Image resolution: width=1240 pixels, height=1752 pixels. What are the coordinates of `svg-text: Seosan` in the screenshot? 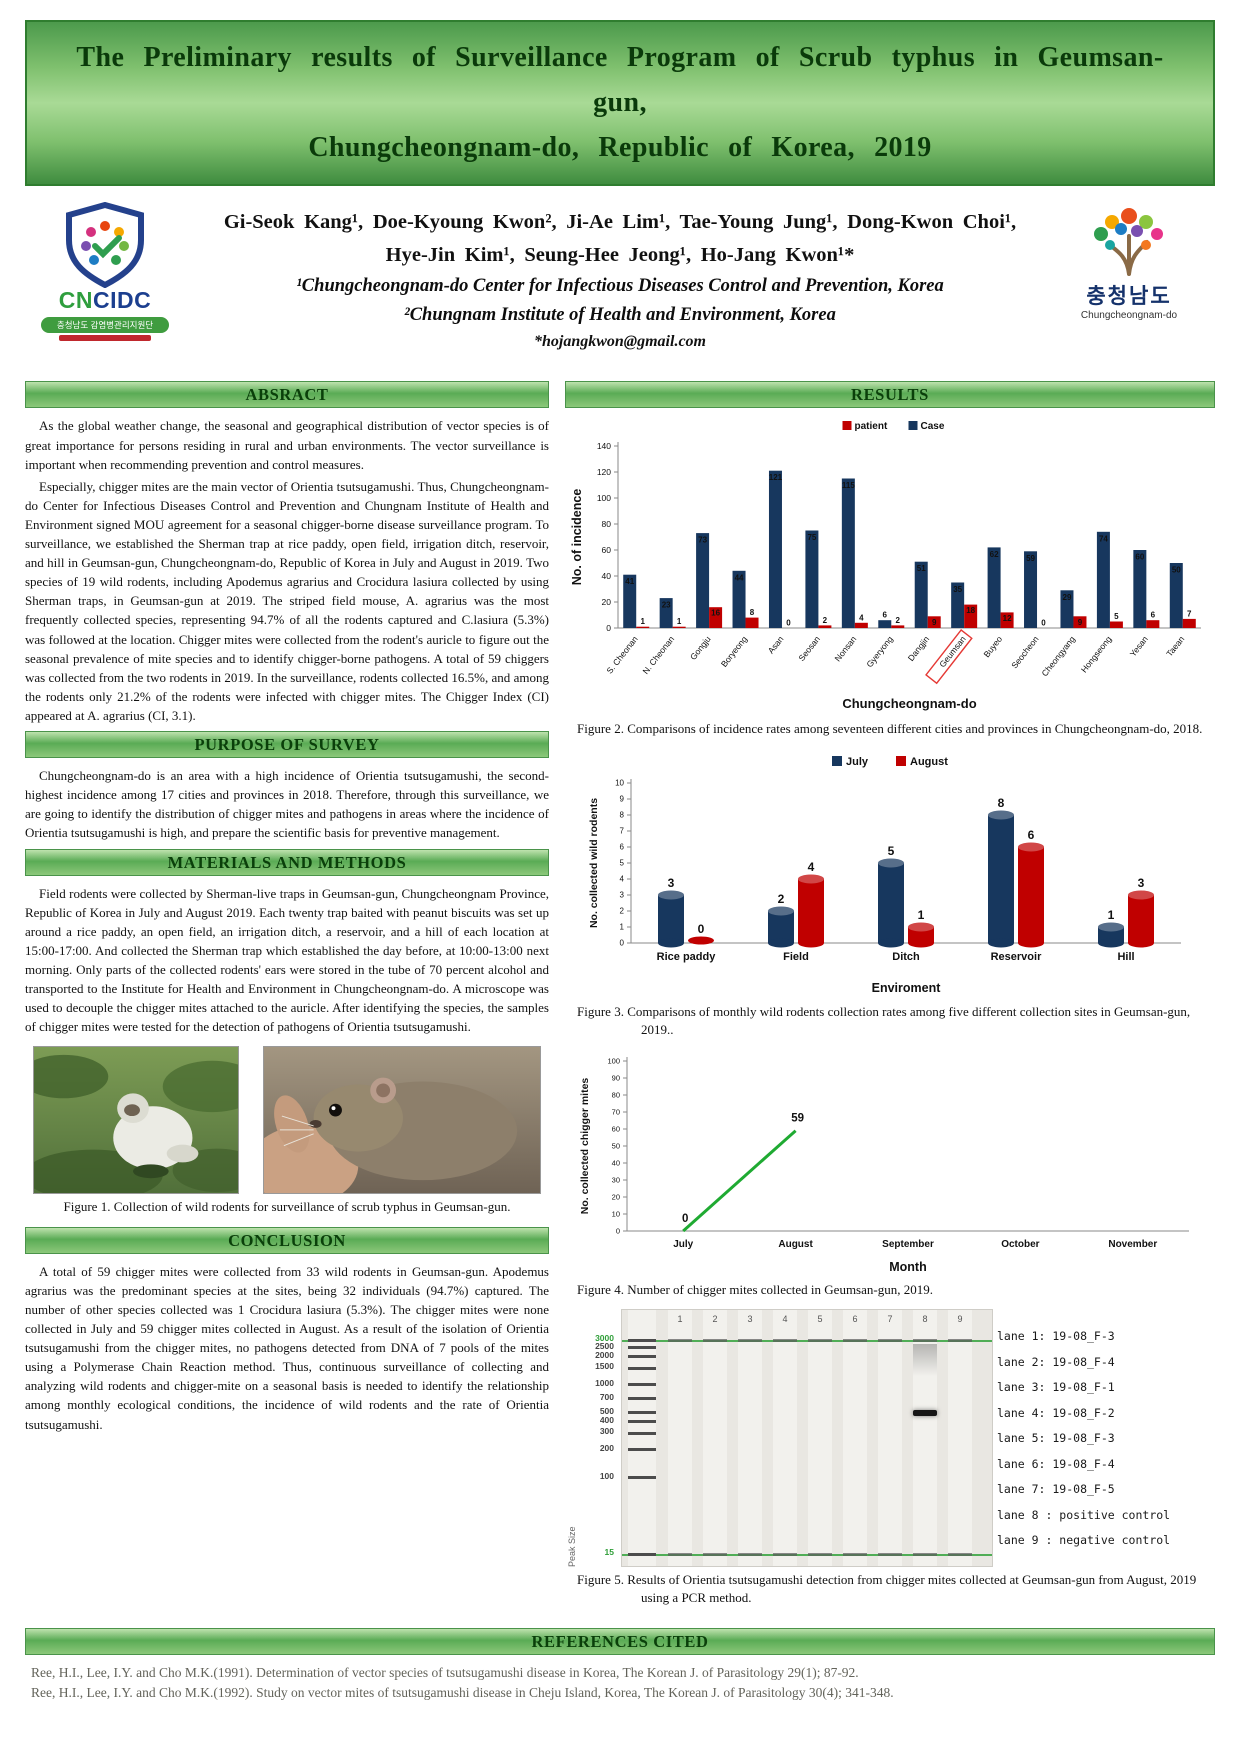 It's located at (809, 648).